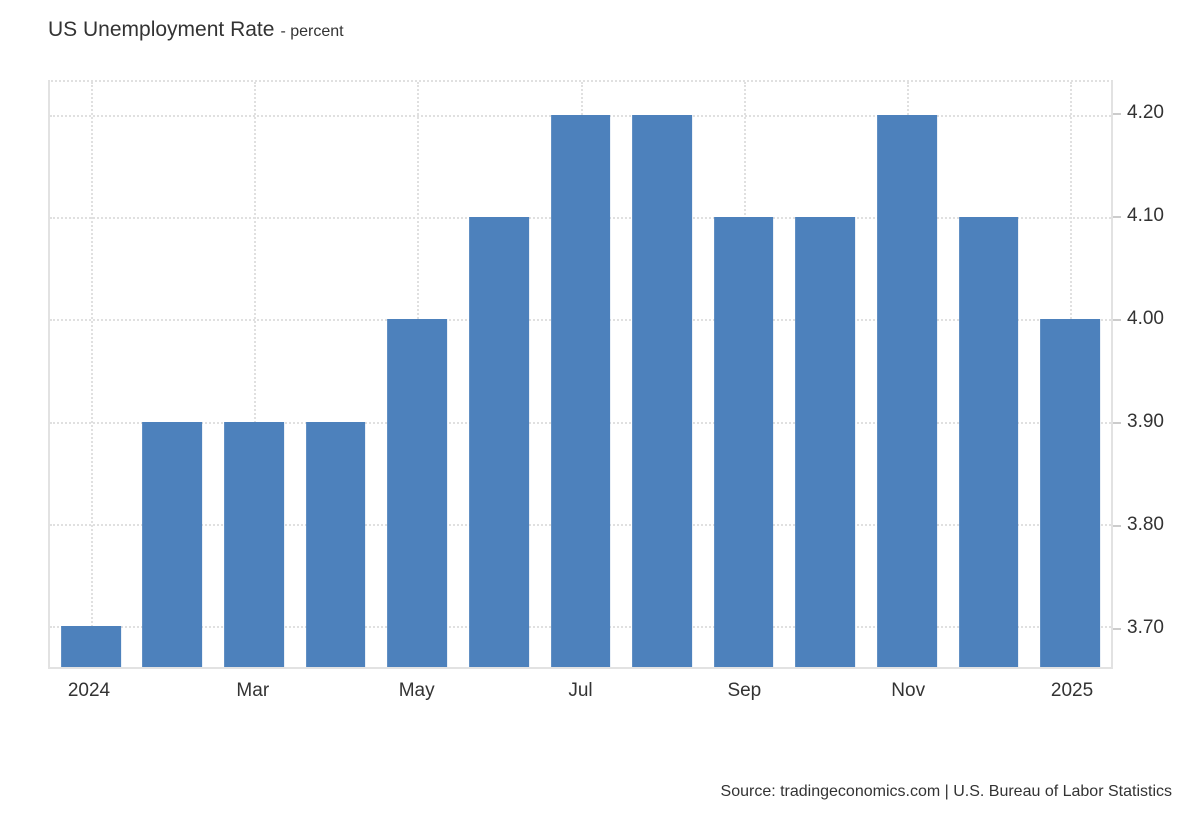 Image resolution: width=1200 pixels, height=820 pixels. Describe the element at coordinates (161, 29) in the screenshot. I see `chart-title-text: US Unemployment Rate` at that location.